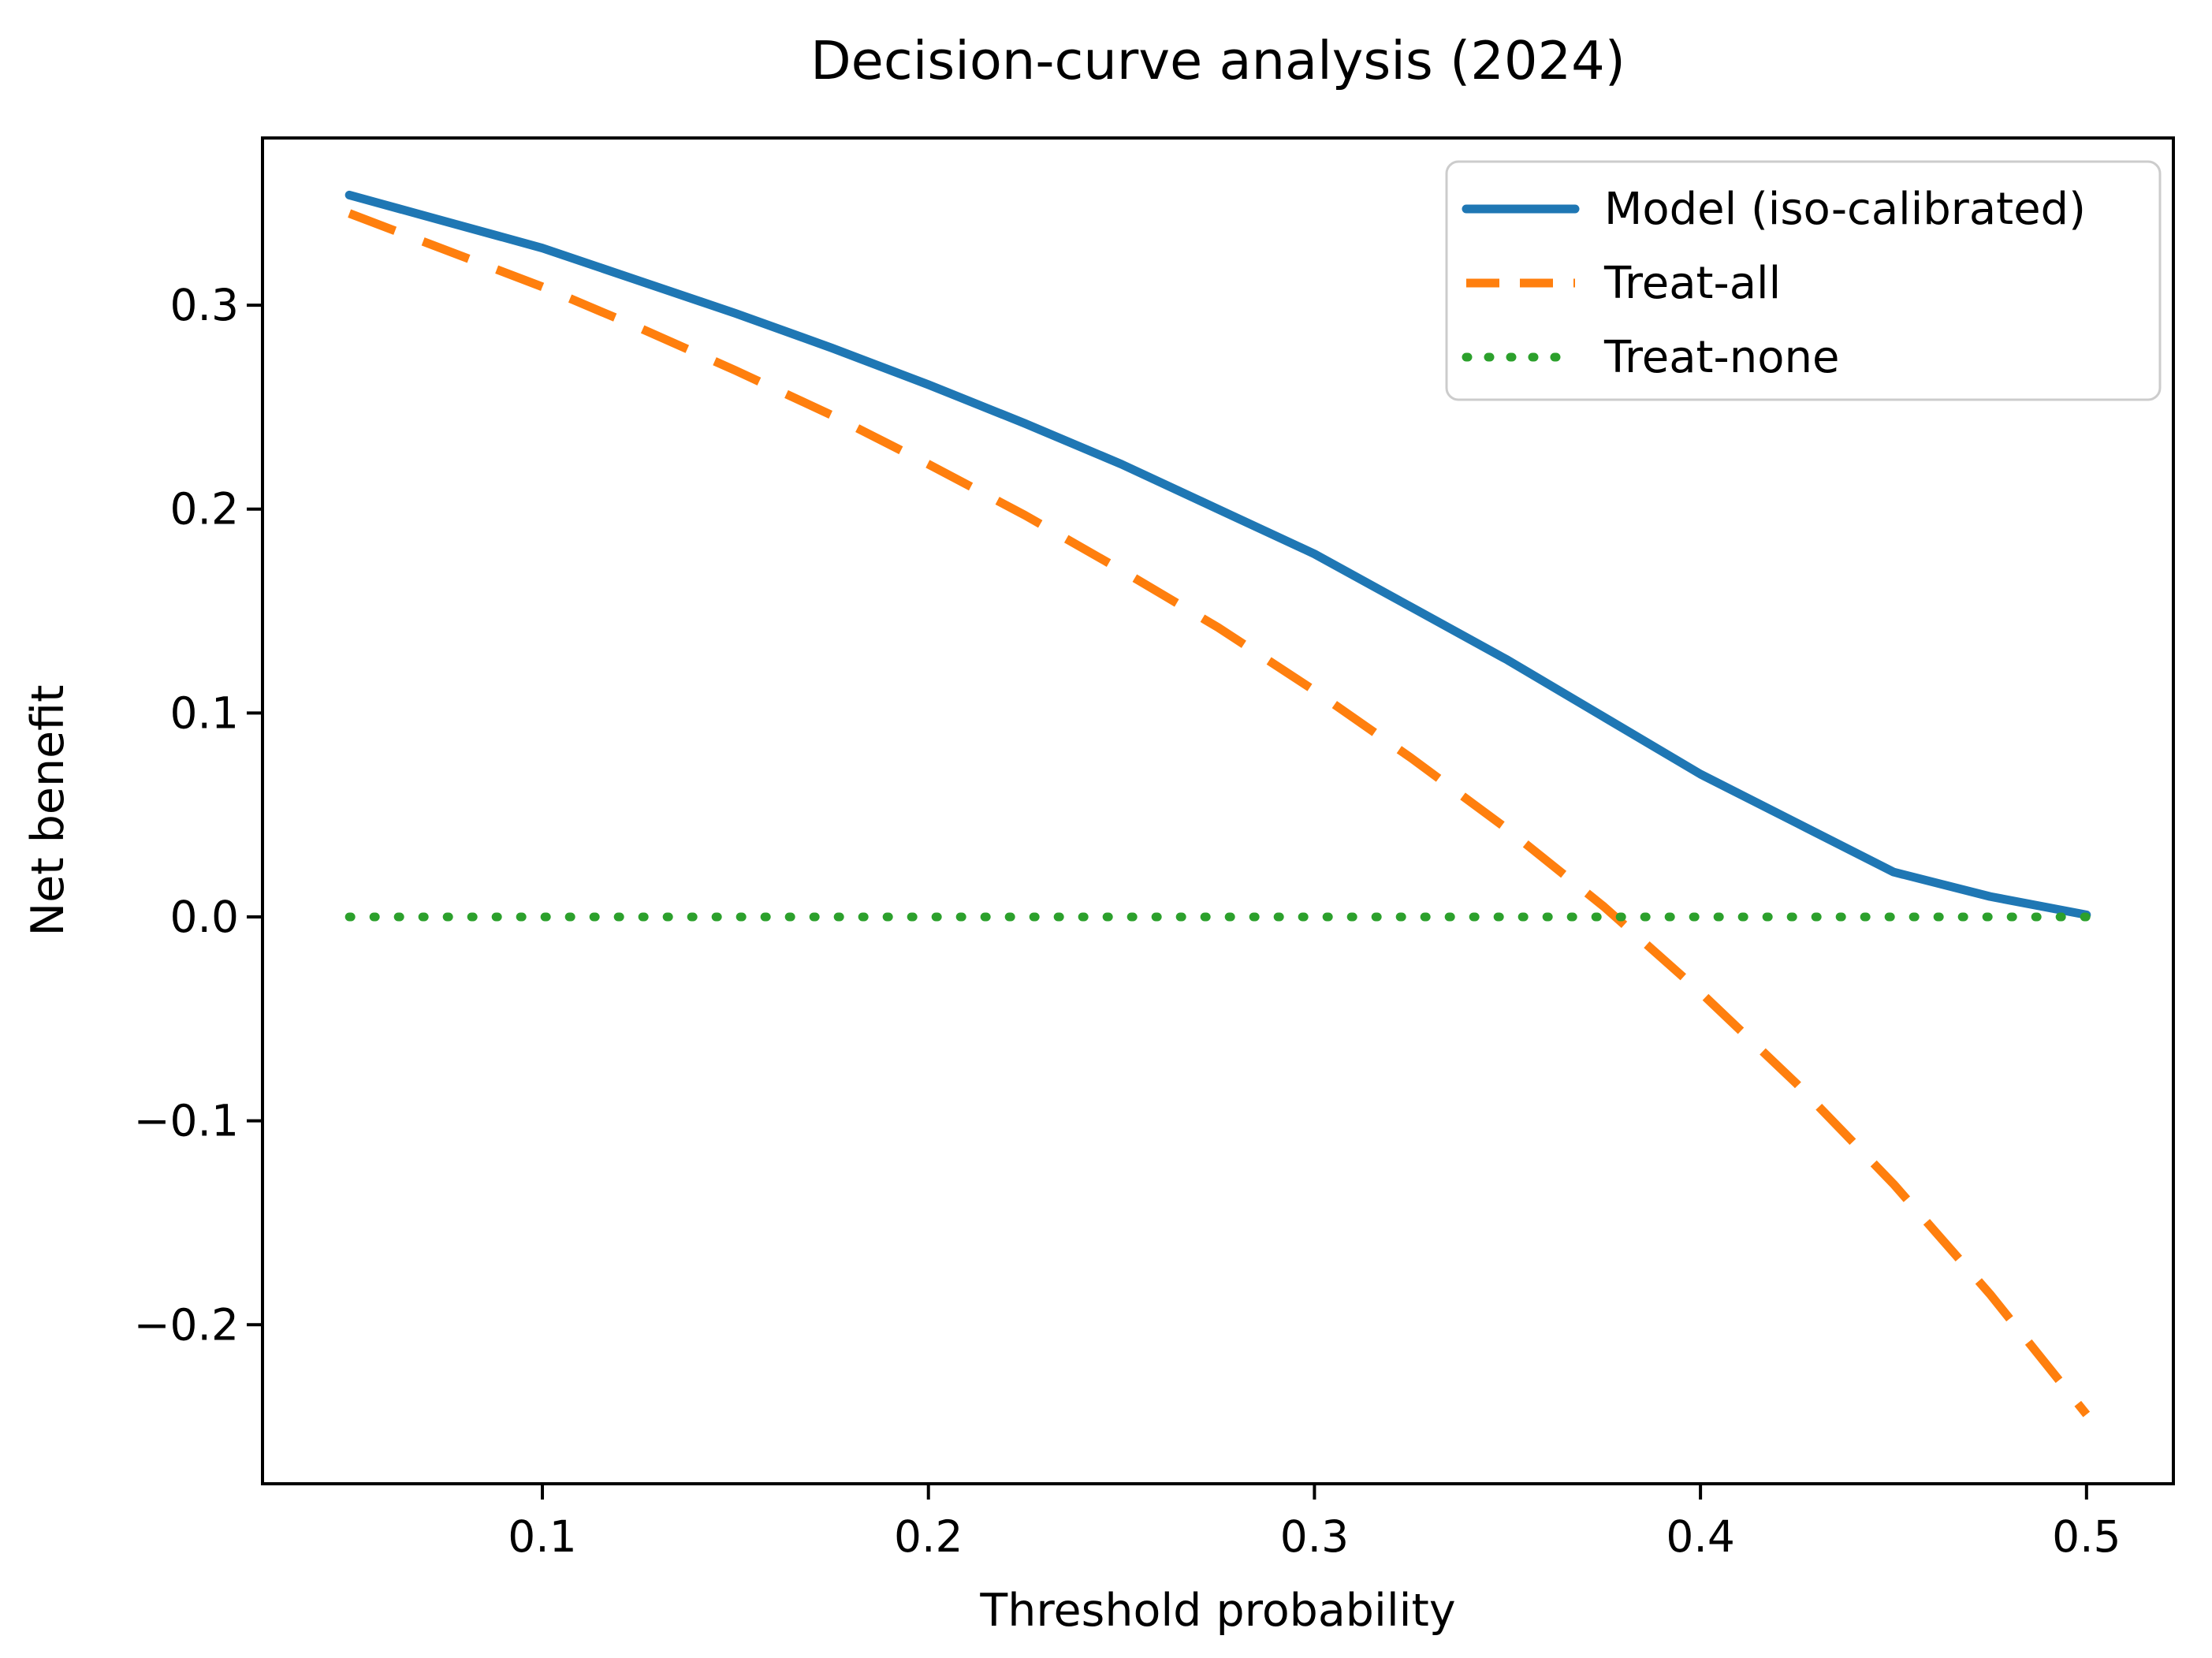 The image size is (2212, 1658). I want to click on y-tick-label: 0.2, so click(204, 509).